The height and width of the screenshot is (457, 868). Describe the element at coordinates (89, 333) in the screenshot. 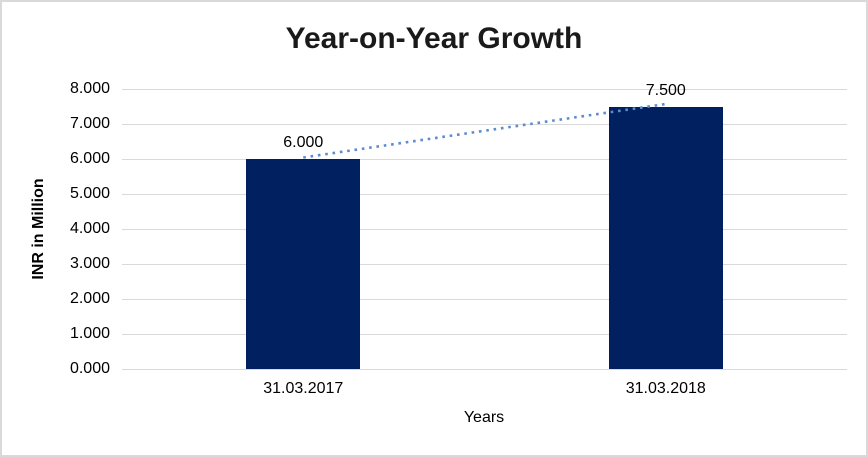

I see `y-axis-tick-label: 1.000` at that location.